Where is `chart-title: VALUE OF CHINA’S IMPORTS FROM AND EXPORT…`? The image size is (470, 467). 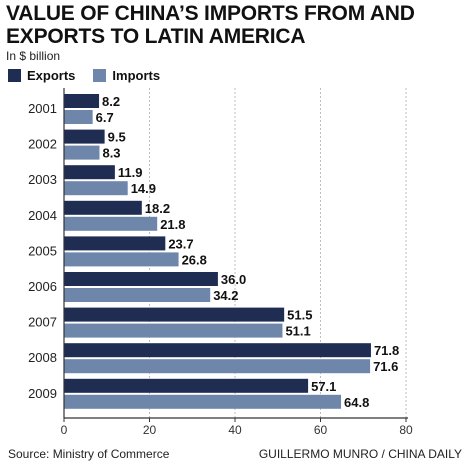
chart-title: VALUE OF CHINA’S IMPORTS FROM AND EXPORT… is located at coordinates (210, 25).